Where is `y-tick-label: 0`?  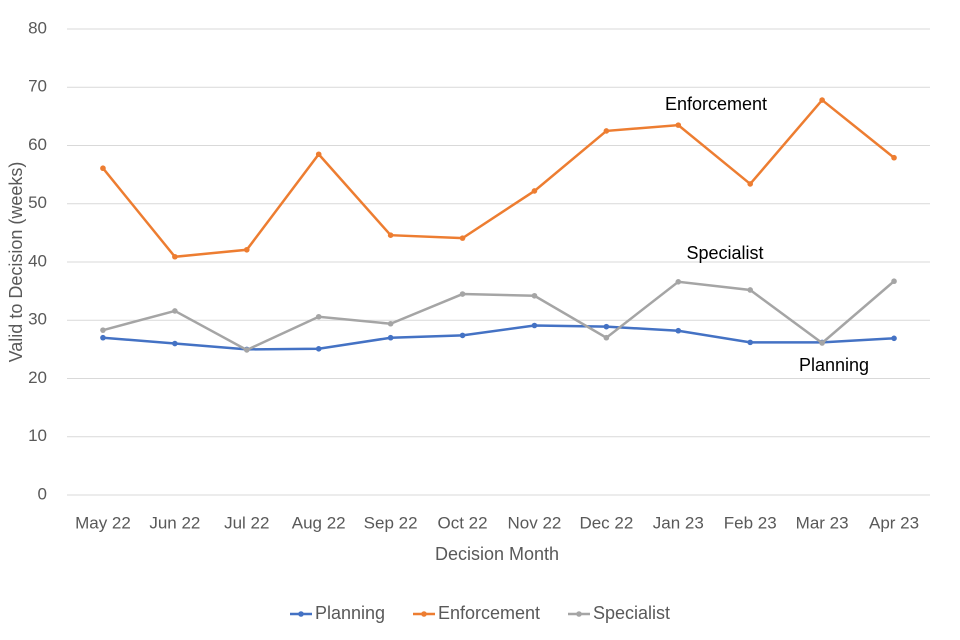
y-tick-label: 0 is located at coordinates (42, 493).